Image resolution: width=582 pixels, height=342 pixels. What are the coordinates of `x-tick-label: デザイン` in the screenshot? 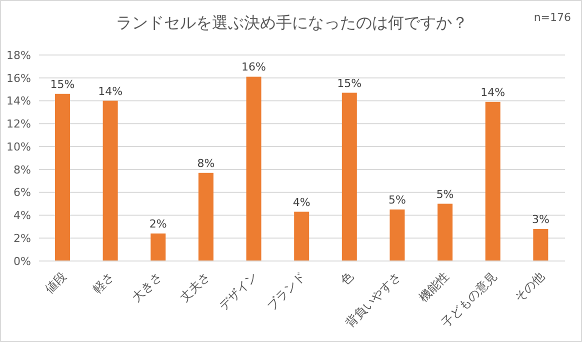 It's located at (238, 291).